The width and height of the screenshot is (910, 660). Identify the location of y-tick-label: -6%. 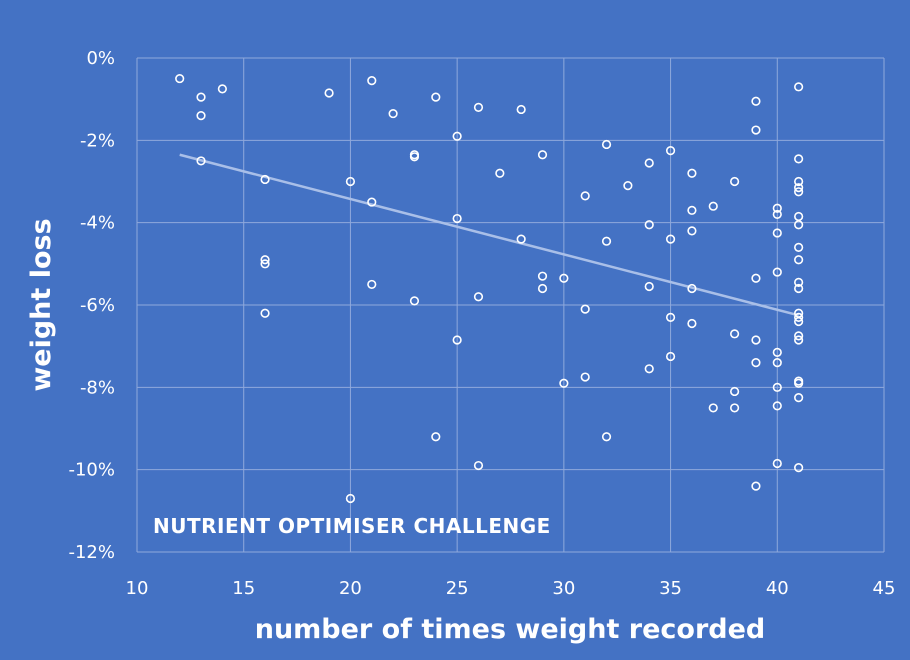
(97, 305).